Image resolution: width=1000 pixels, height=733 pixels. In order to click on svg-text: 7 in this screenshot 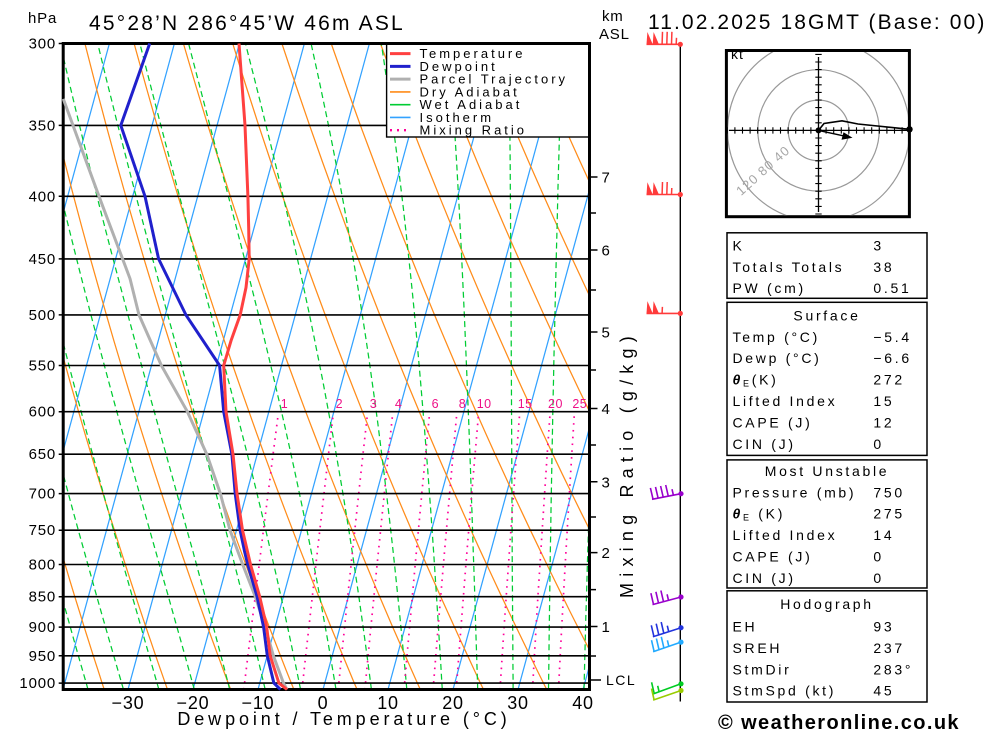, I will do `click(606, 178)`.